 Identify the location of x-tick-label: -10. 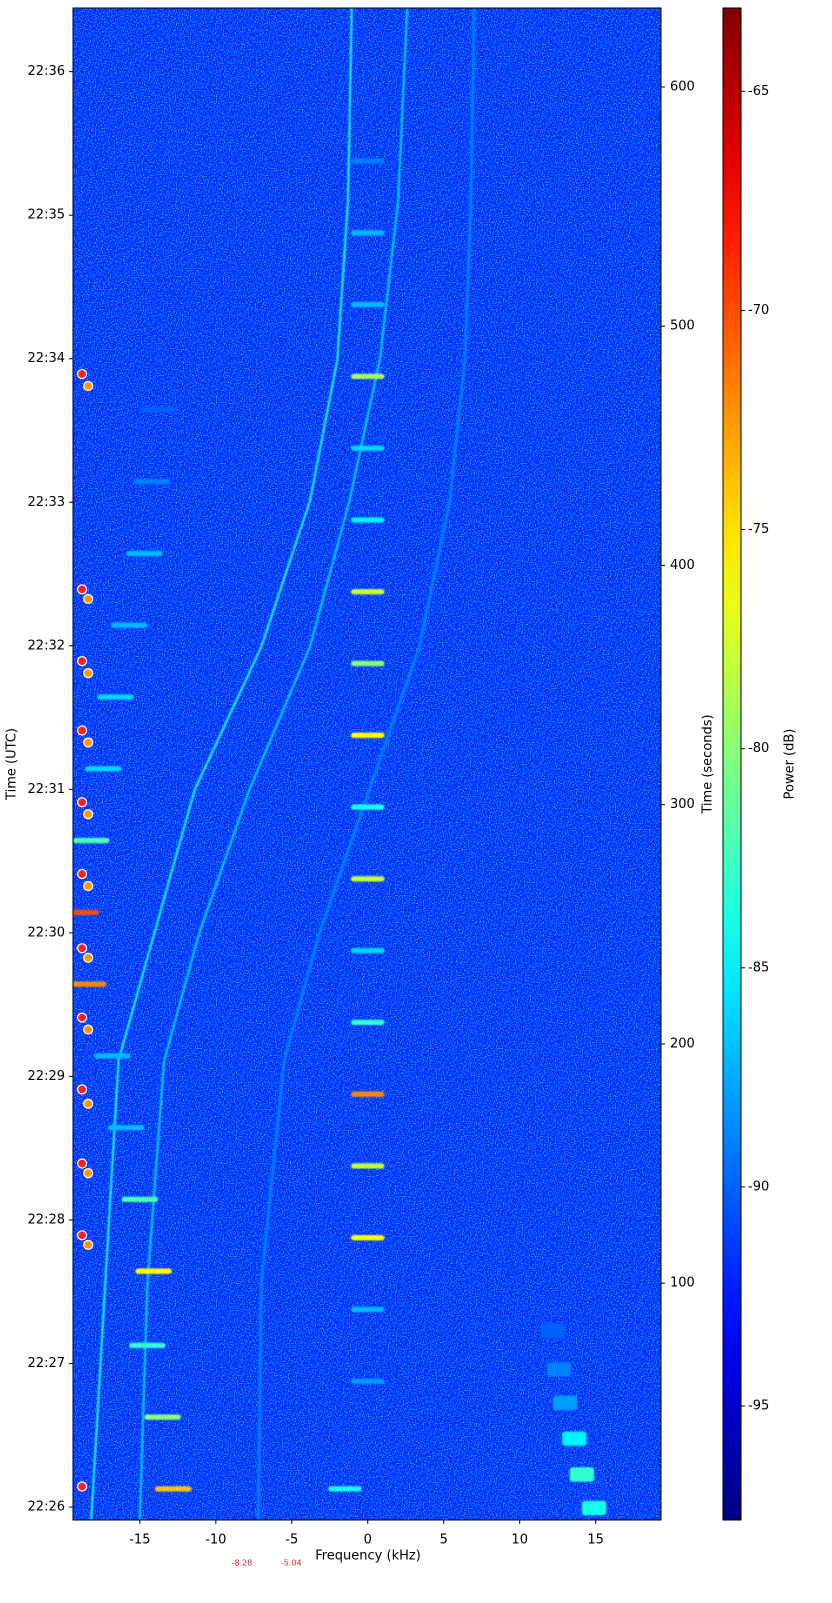
(215, 1540).